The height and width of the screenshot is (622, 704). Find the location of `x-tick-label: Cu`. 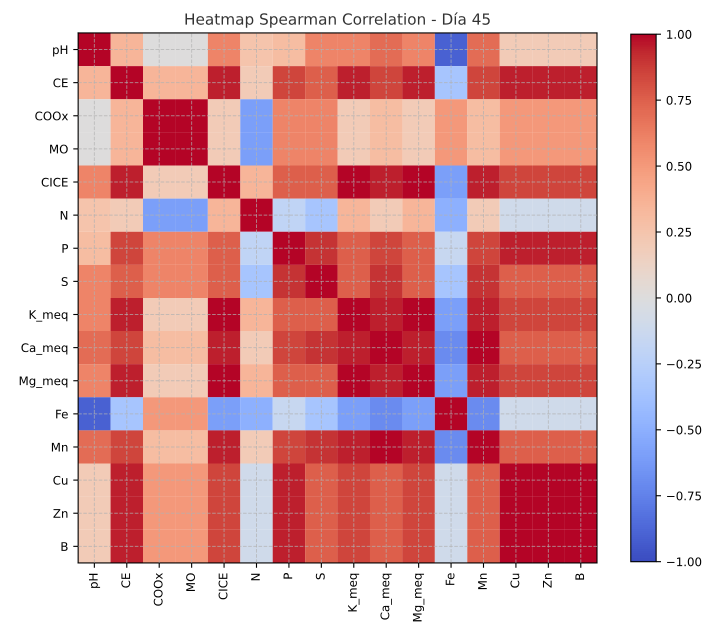

x-tick-label: Cu is located at coordinates (515, 581).